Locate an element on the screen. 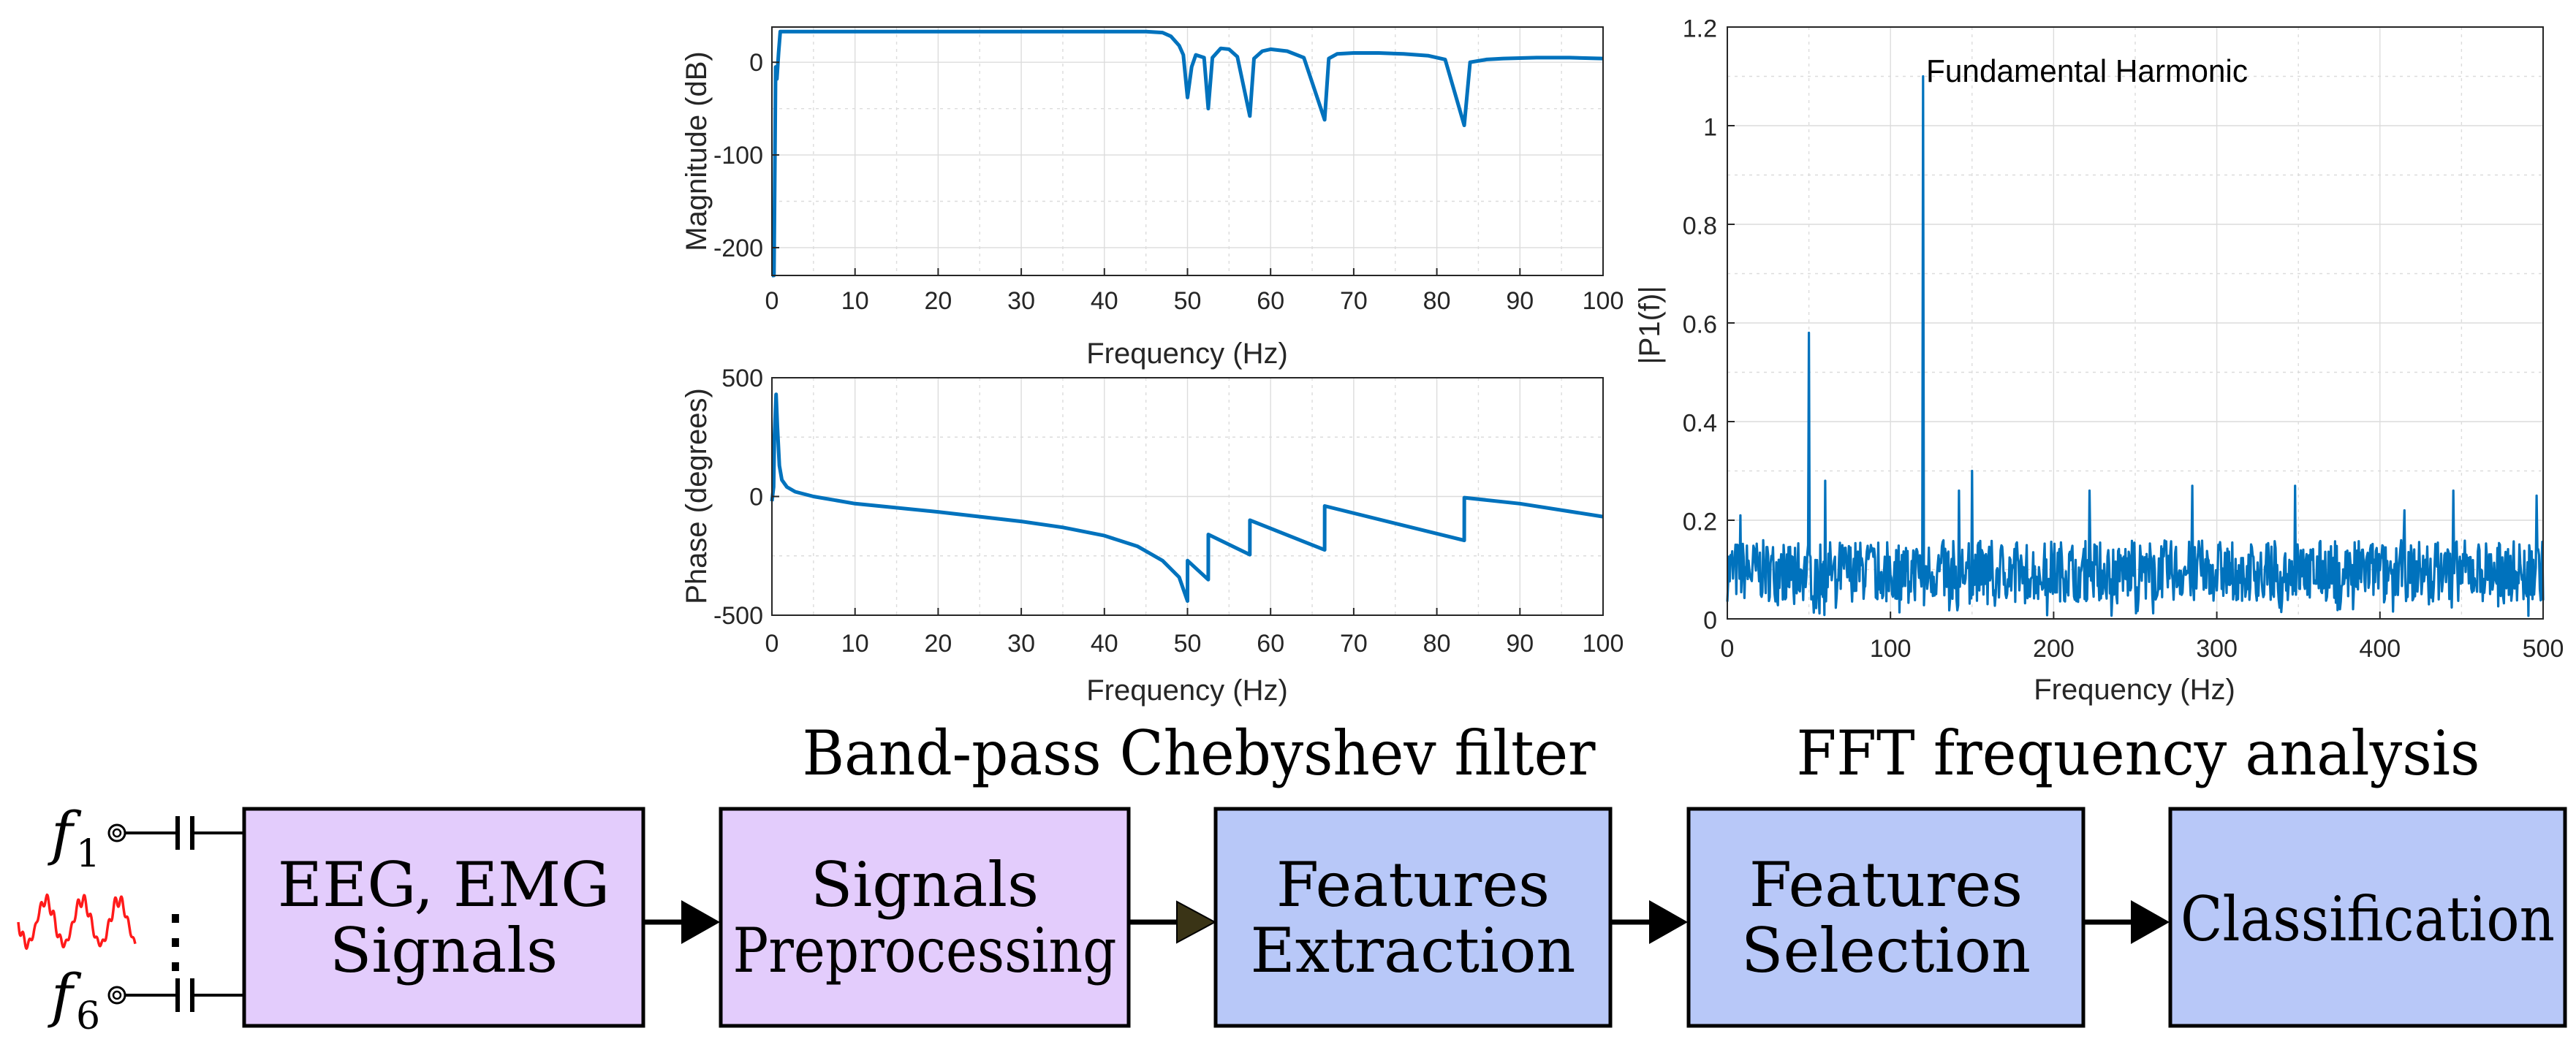 The width and height of the screenshot is (2576, 1039). pipeline-box-features-selection: Features Selection is located at coordinates (1886, 918).